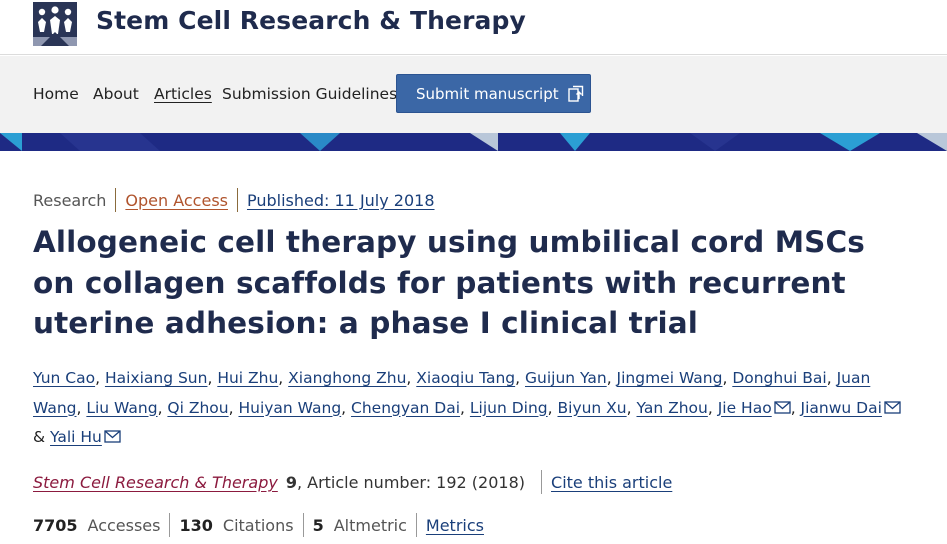 The width and height of the screenshot is (947, 544). Describe the element at coordinates (487, 93) in the screenshot. I see `submit-manuscript-label: Submit manuscript` at that location.